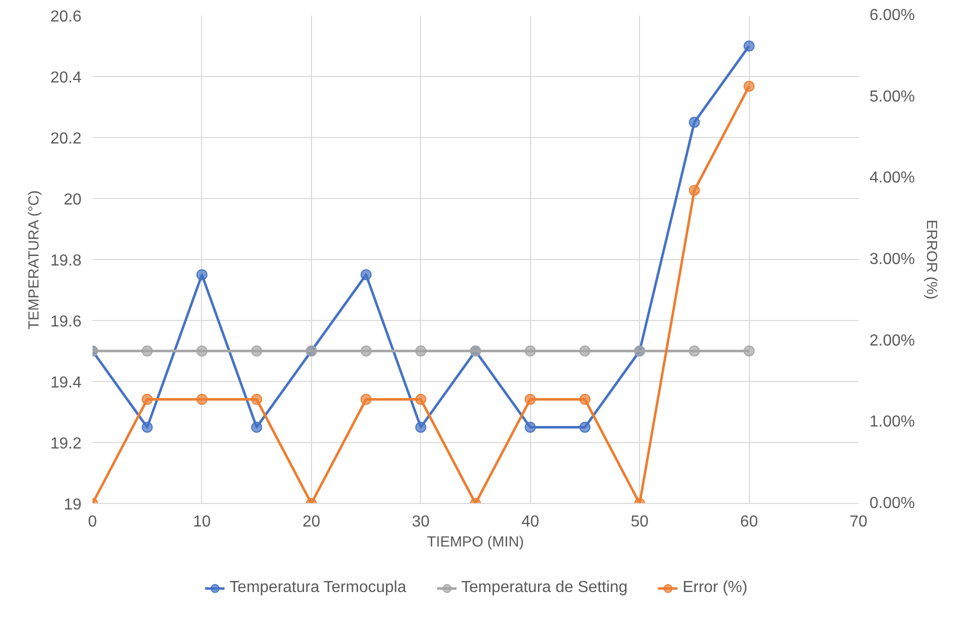  What do you see at coordinates (34, 260) in the screenshot?
I see `y-axis-title: TEMPERATURA (°C)` at bounding box center [34, 260].